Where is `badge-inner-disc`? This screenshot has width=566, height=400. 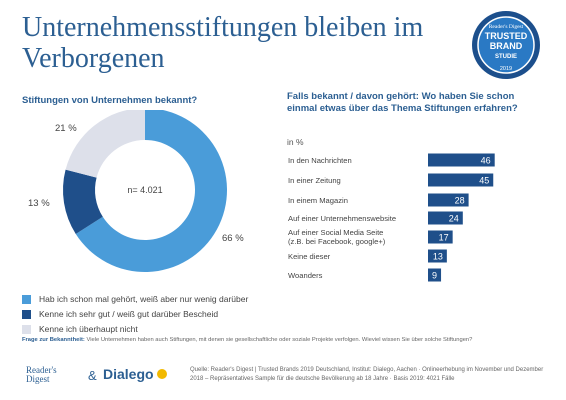
badge-inner-disc is located at coordinates (506, 45).